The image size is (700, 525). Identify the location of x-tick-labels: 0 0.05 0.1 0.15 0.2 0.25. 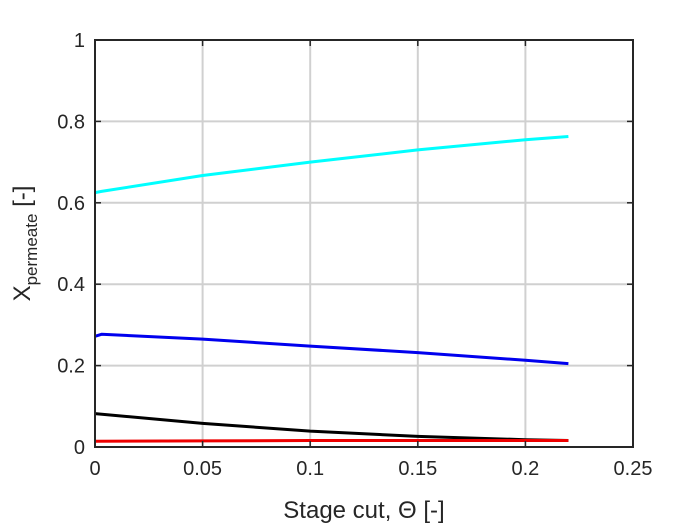
(370, 469).